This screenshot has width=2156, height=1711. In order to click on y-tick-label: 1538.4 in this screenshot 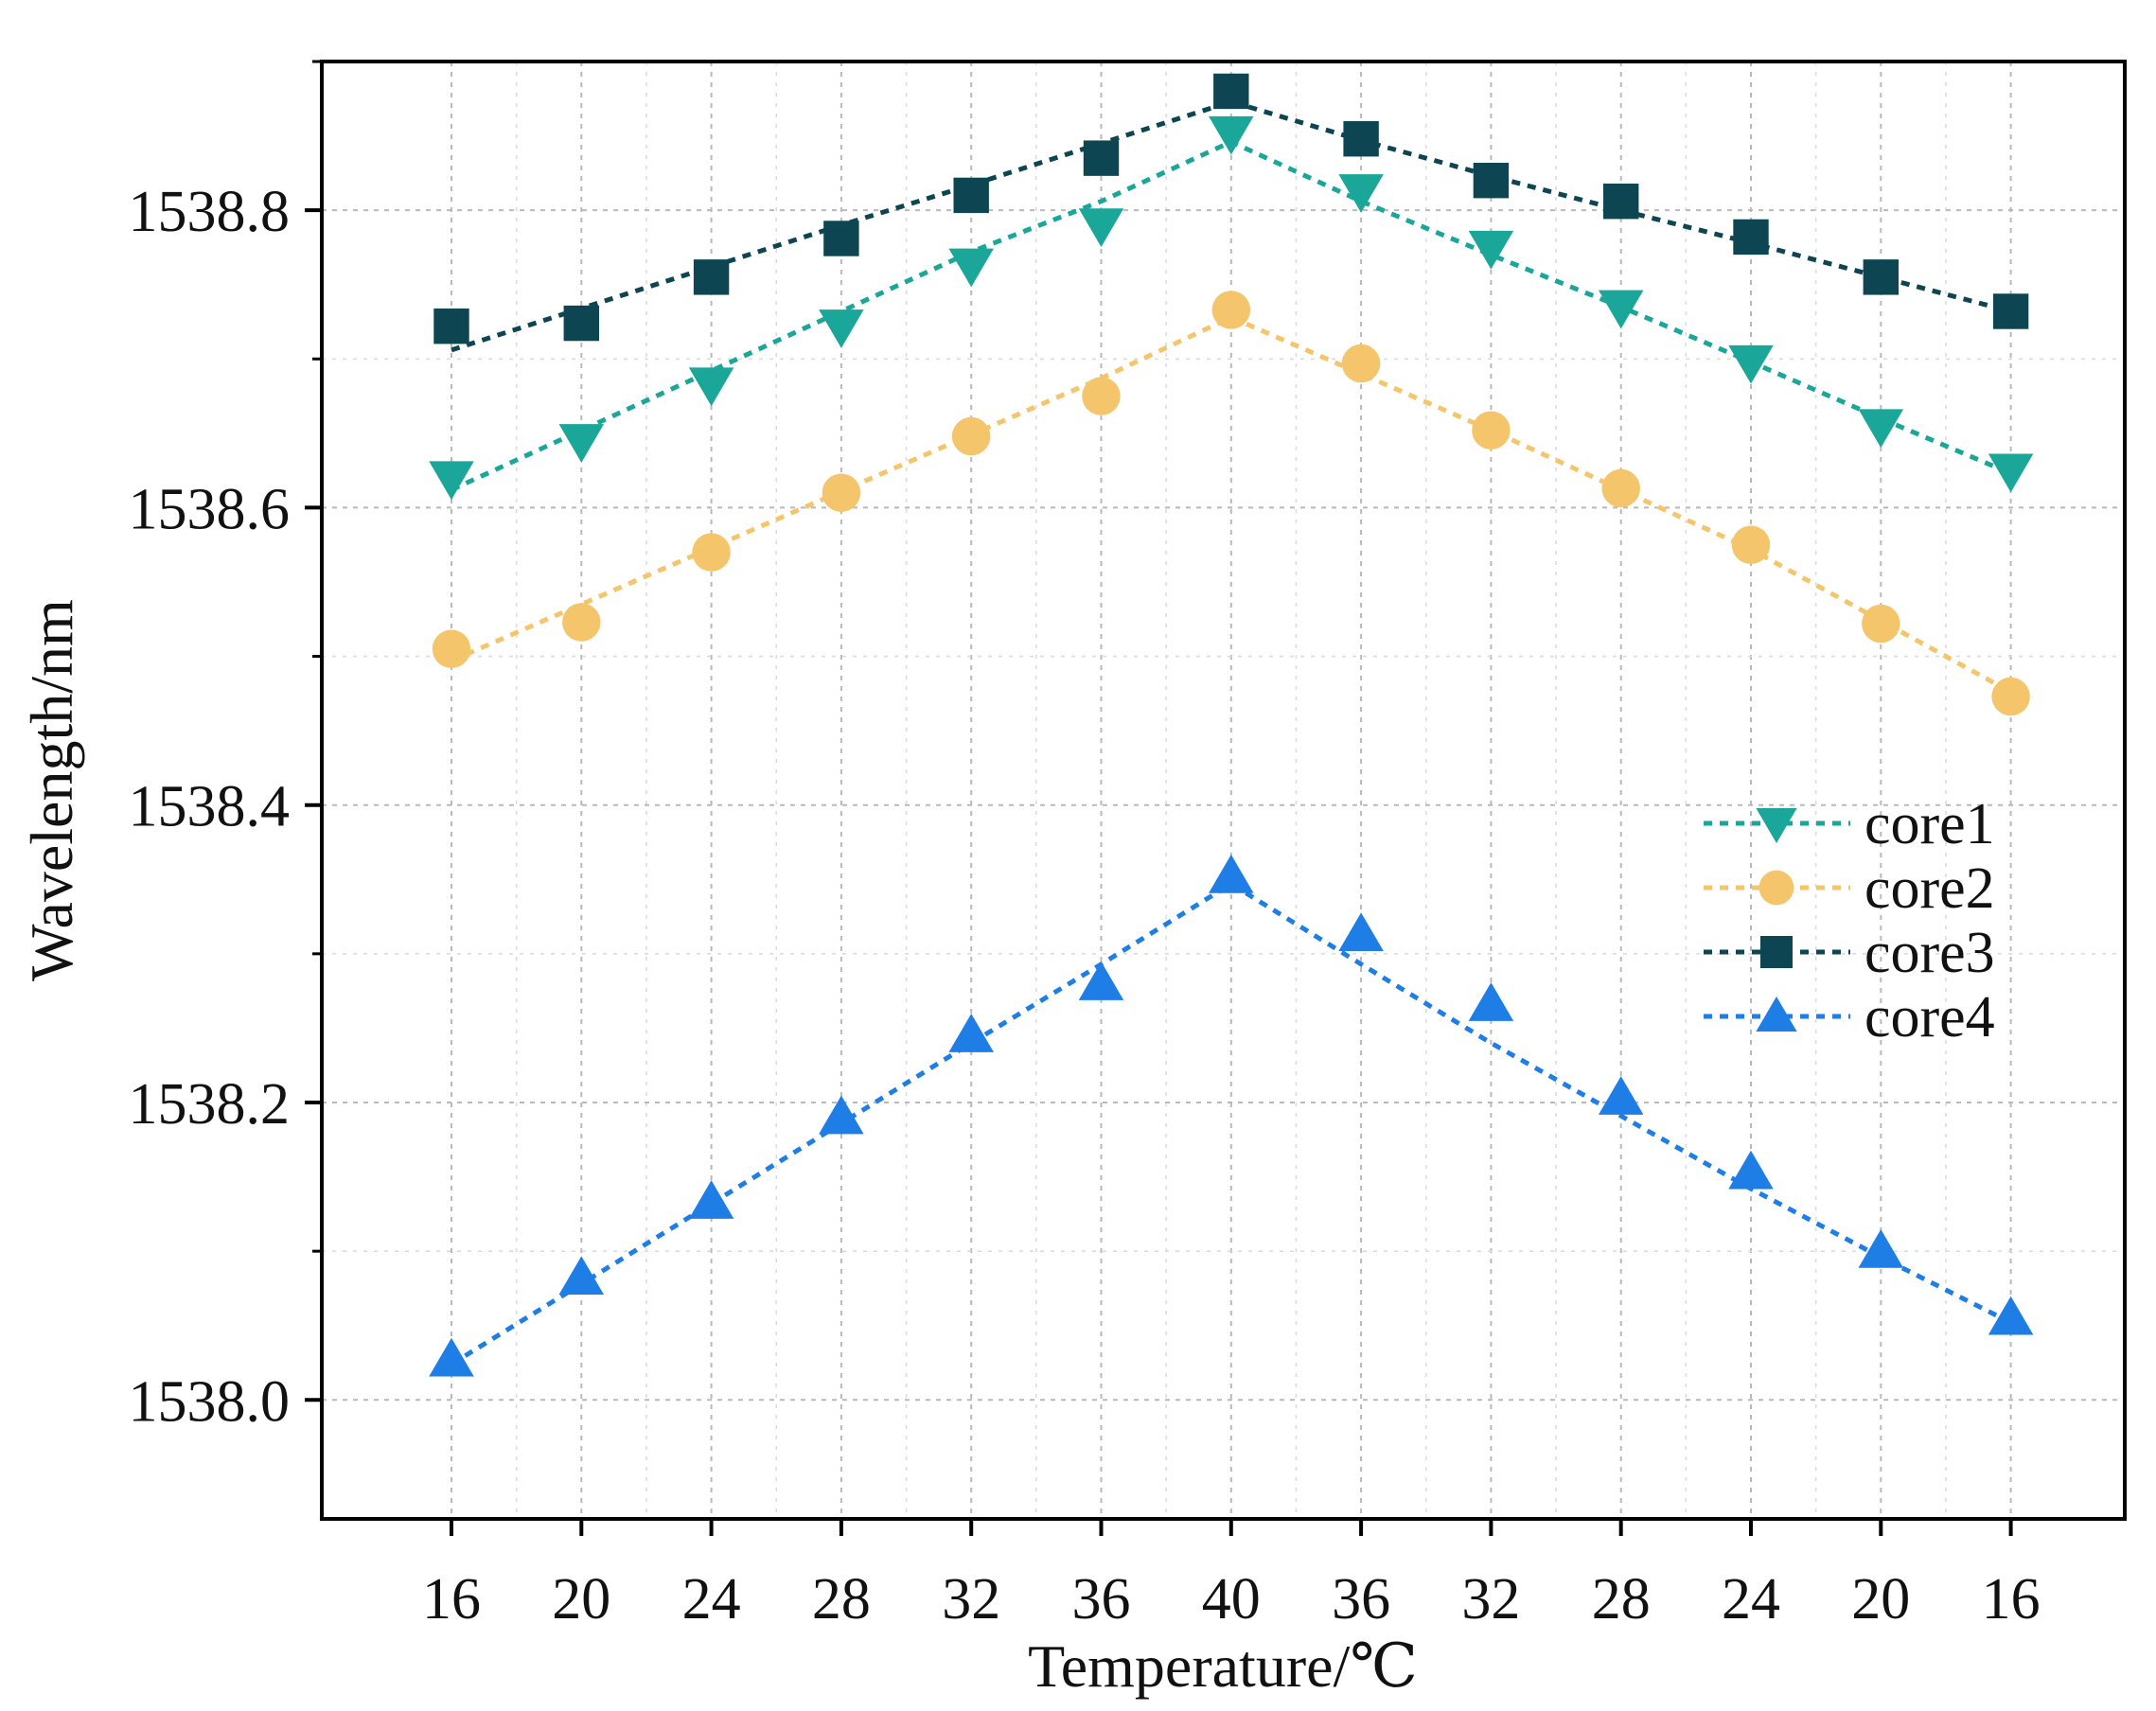, I will do `click(210, 807)`.